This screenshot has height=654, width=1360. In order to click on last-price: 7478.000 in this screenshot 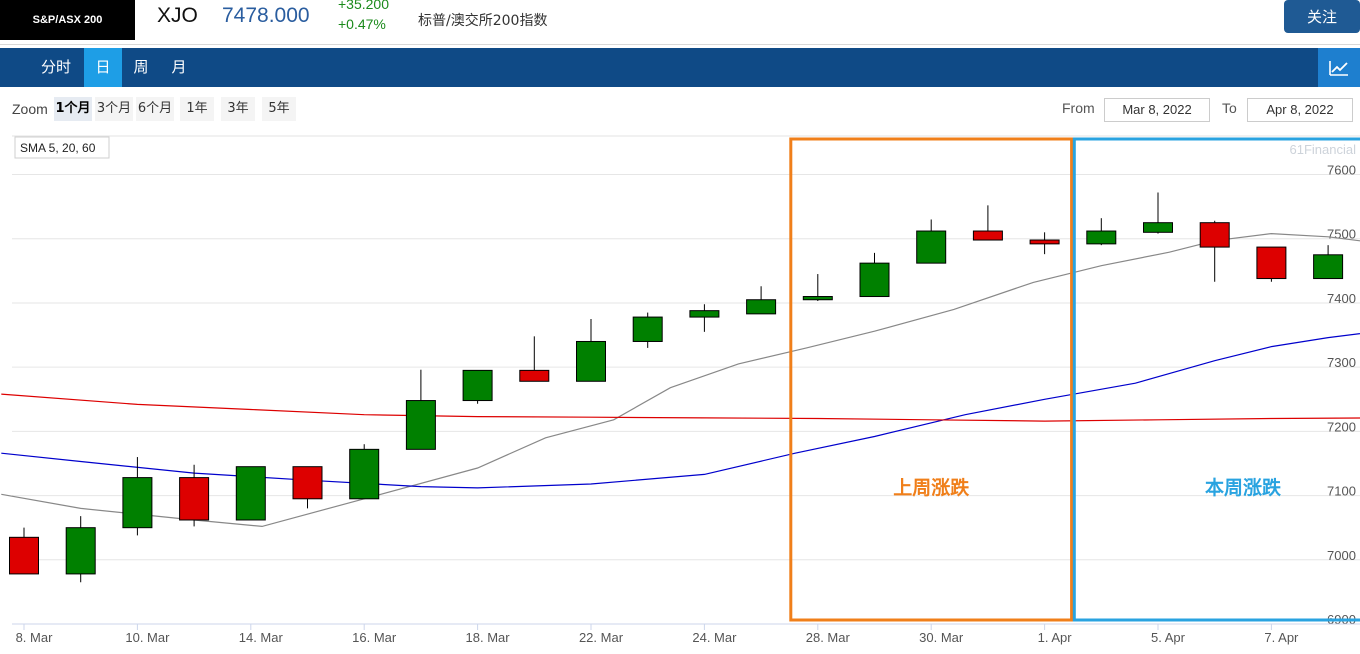, I will do `click(266, 15)`.